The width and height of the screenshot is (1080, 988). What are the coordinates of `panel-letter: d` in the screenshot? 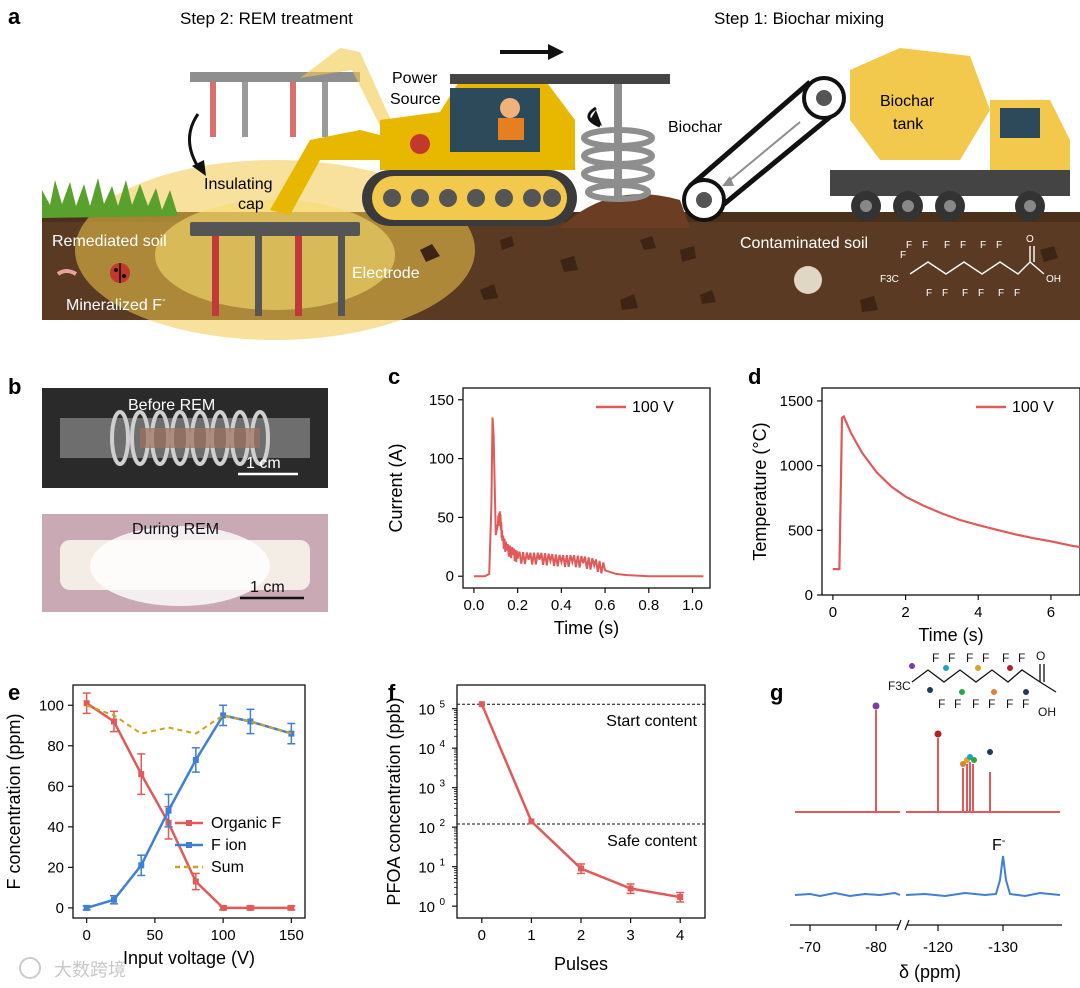 It's located at (754, 376).